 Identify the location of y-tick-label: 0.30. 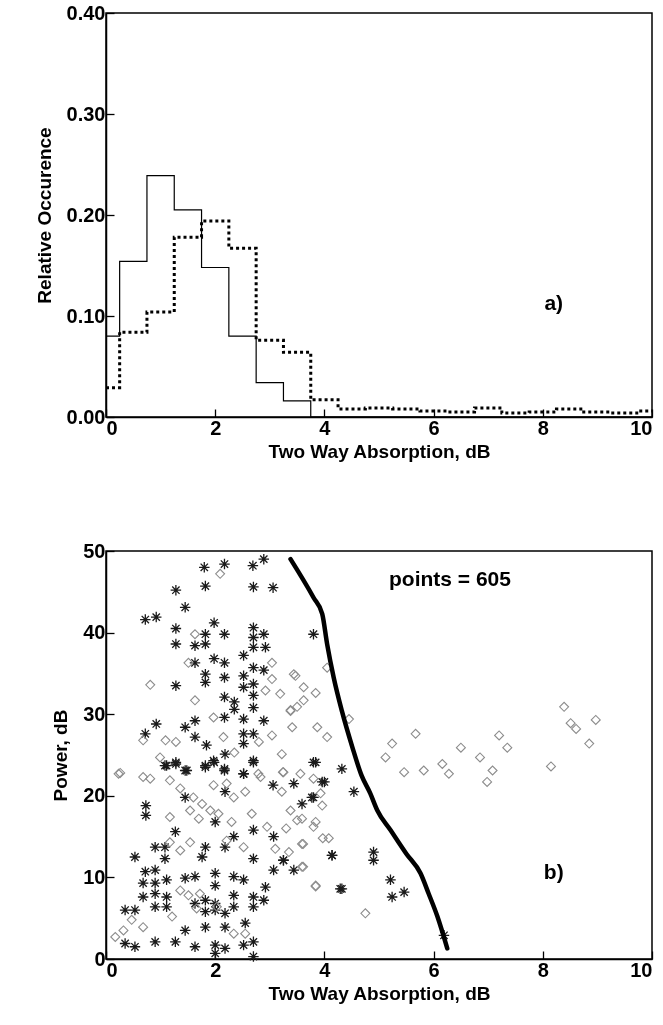
(86, 113).